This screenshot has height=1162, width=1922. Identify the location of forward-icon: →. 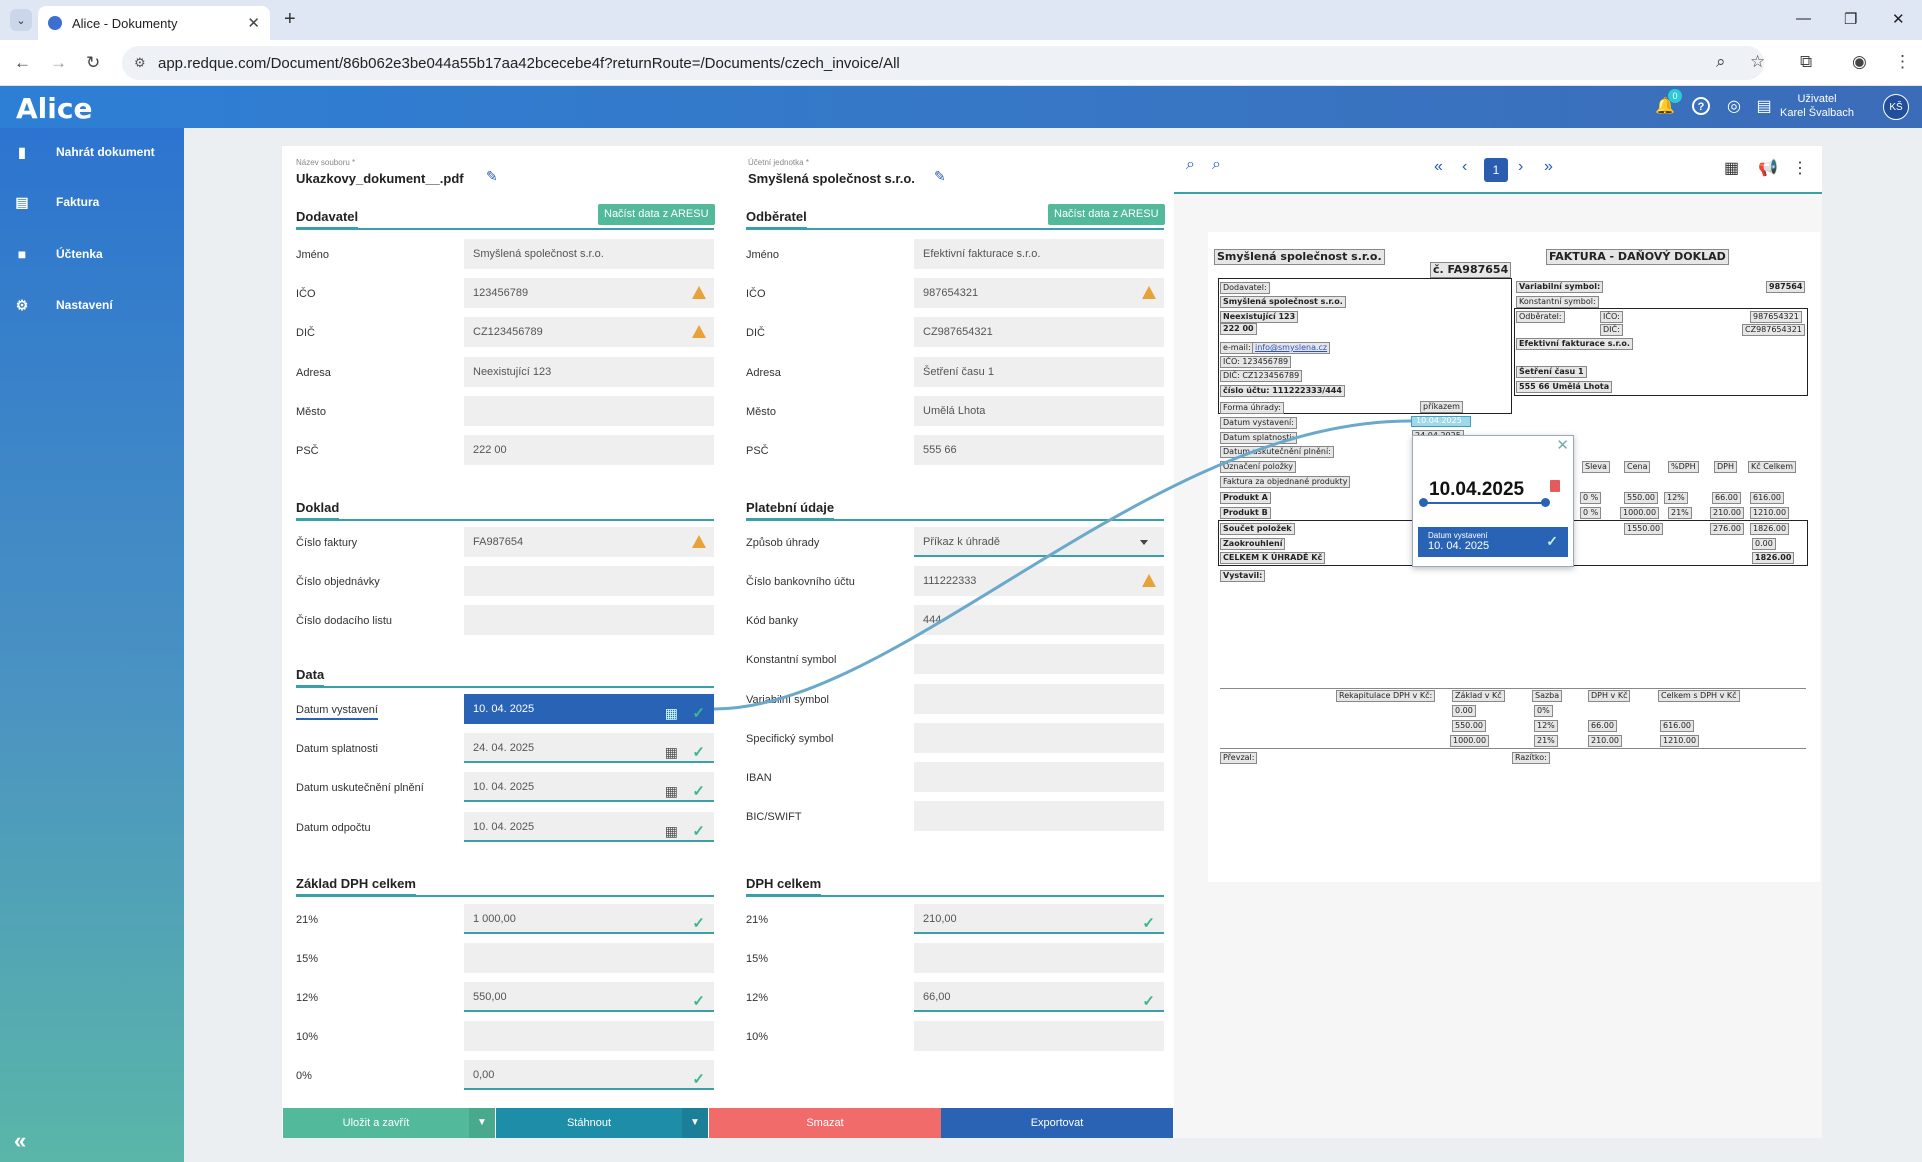
(58, 62).